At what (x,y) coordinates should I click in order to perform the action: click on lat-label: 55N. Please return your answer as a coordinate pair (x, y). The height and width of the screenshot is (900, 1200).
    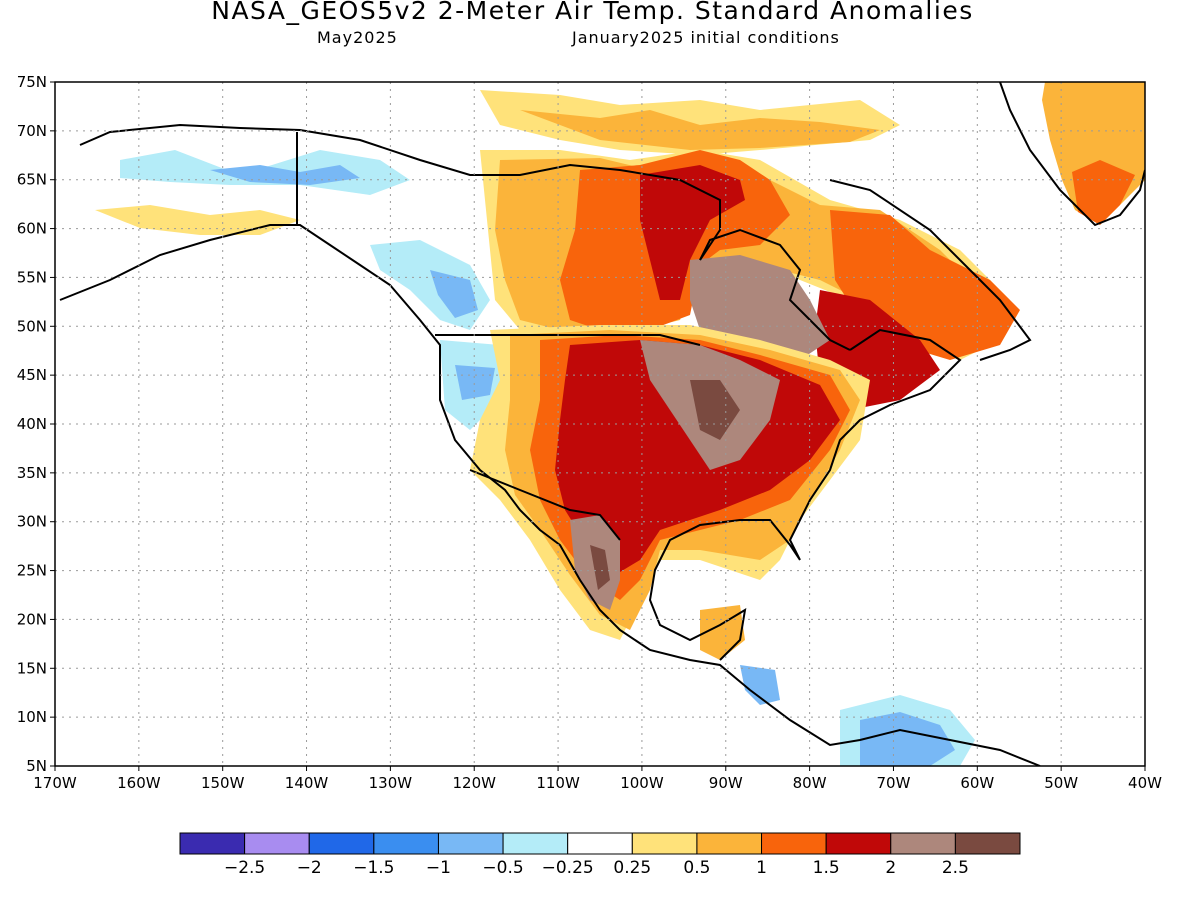
    Looking at the image, I should click on (32, 277).